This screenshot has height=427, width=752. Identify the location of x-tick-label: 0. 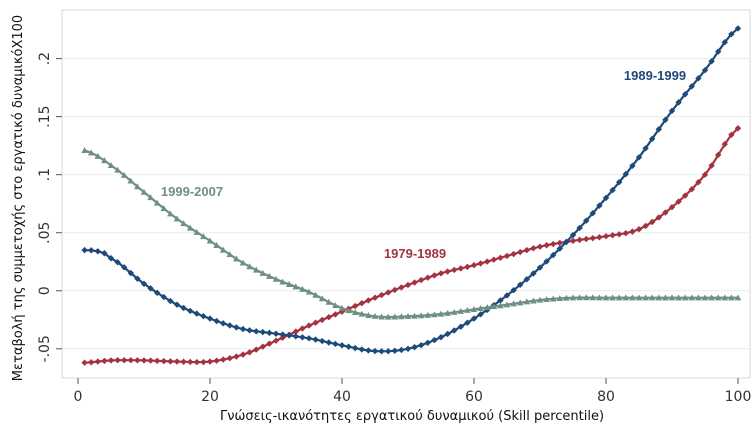
(78, 397).